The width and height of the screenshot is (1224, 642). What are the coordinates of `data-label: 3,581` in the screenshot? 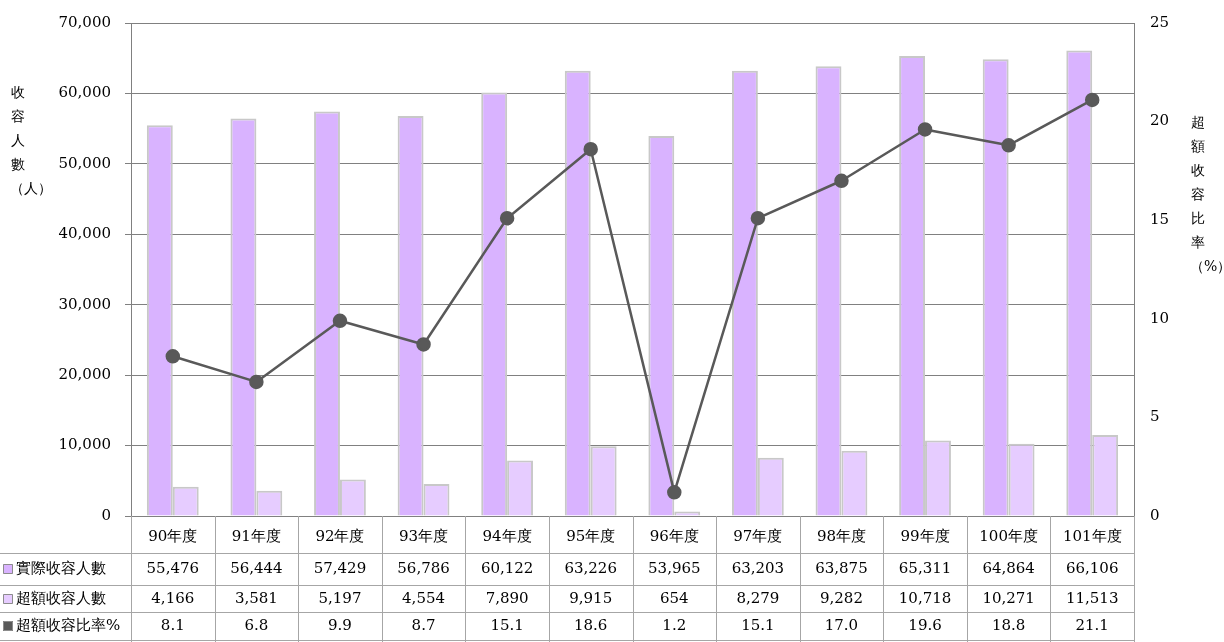 It's located at (256, 597).